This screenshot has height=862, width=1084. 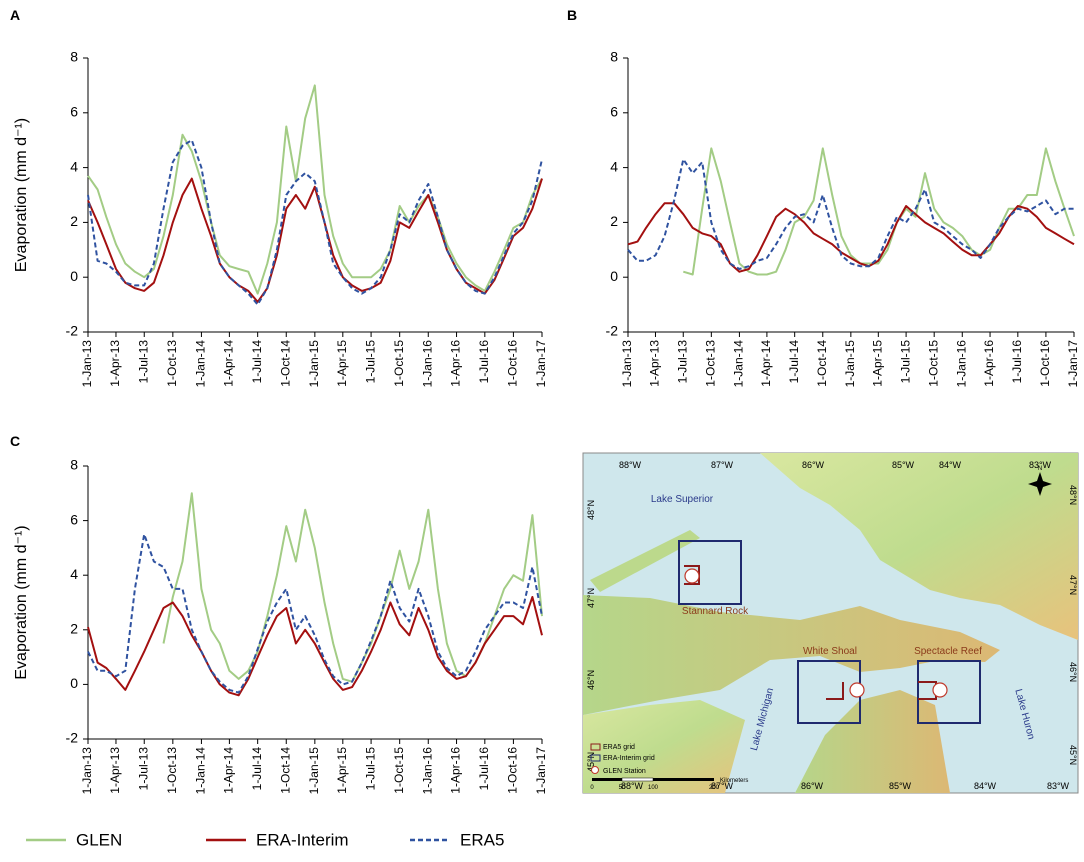 I want to click on legend: GLEN ERA-Interim ERA5, so click(x=265, y=839).